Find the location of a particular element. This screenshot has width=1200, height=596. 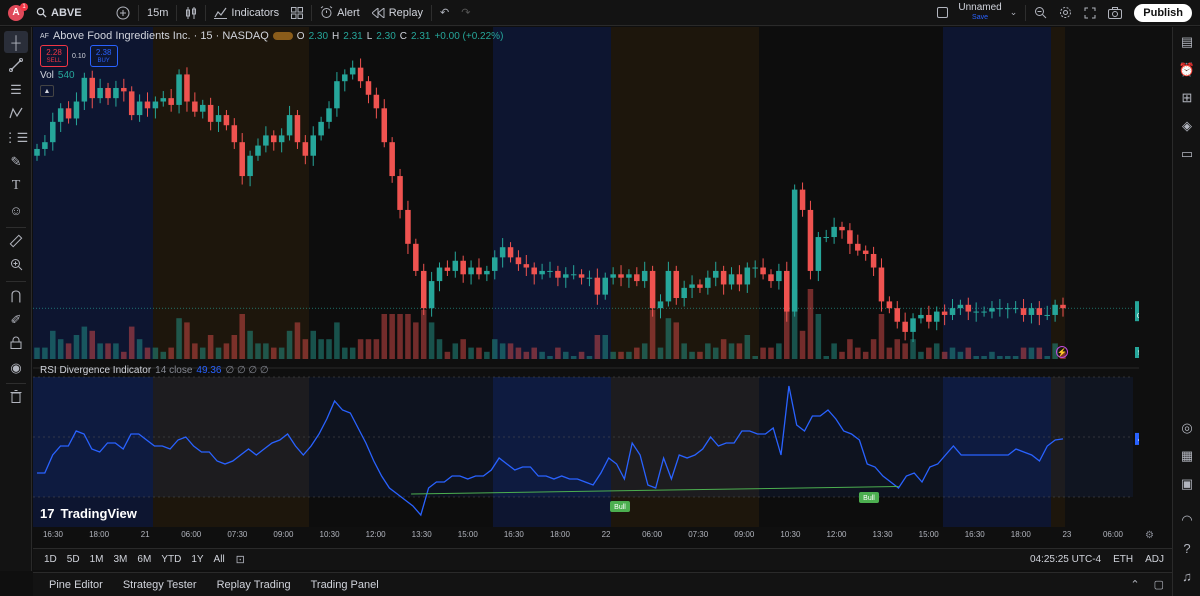

visibility-tool: ◉ is located at coordinates (16, 368).